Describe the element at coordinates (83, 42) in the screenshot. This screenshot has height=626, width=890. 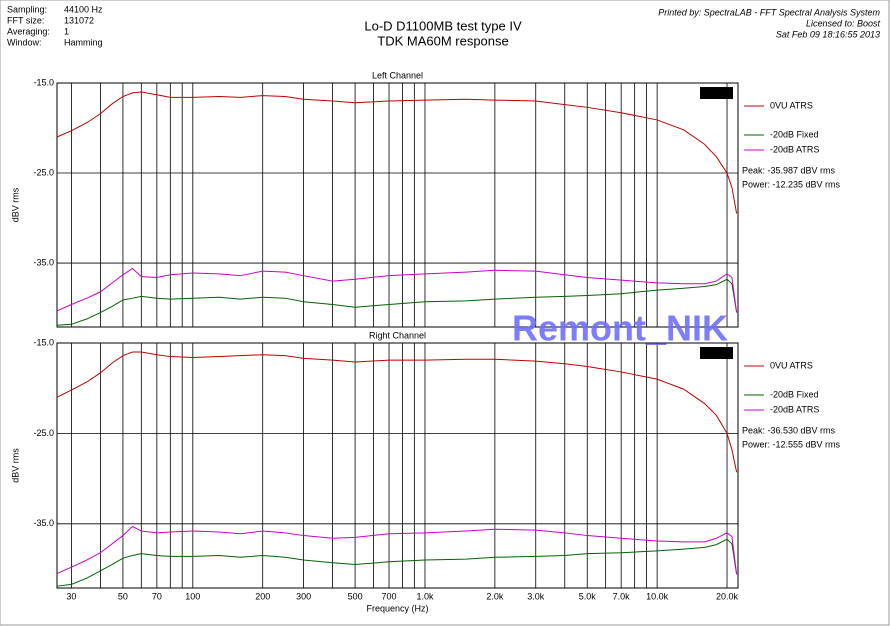
I see `info-value: Hamming` at that location.